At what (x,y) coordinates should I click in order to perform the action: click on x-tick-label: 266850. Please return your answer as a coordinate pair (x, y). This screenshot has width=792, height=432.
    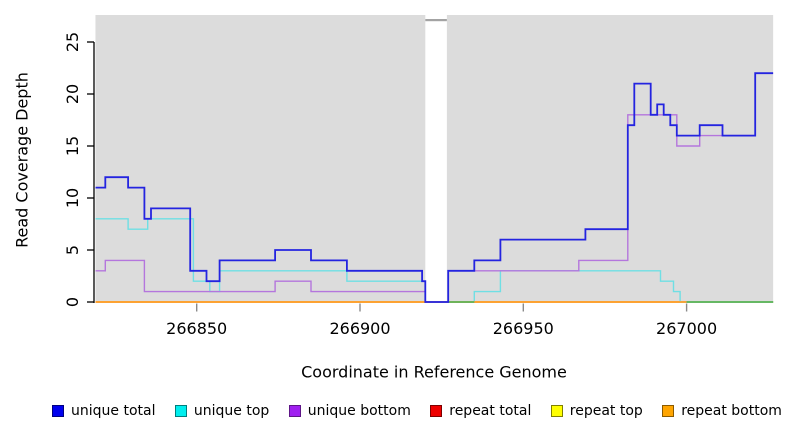
    Looking at the image, I should click on (196, 328).